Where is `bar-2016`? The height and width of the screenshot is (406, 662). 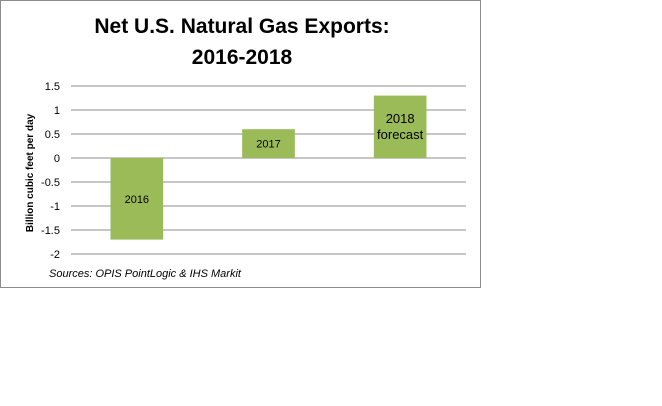
bar-2016 is located at coordinates (137, 199).